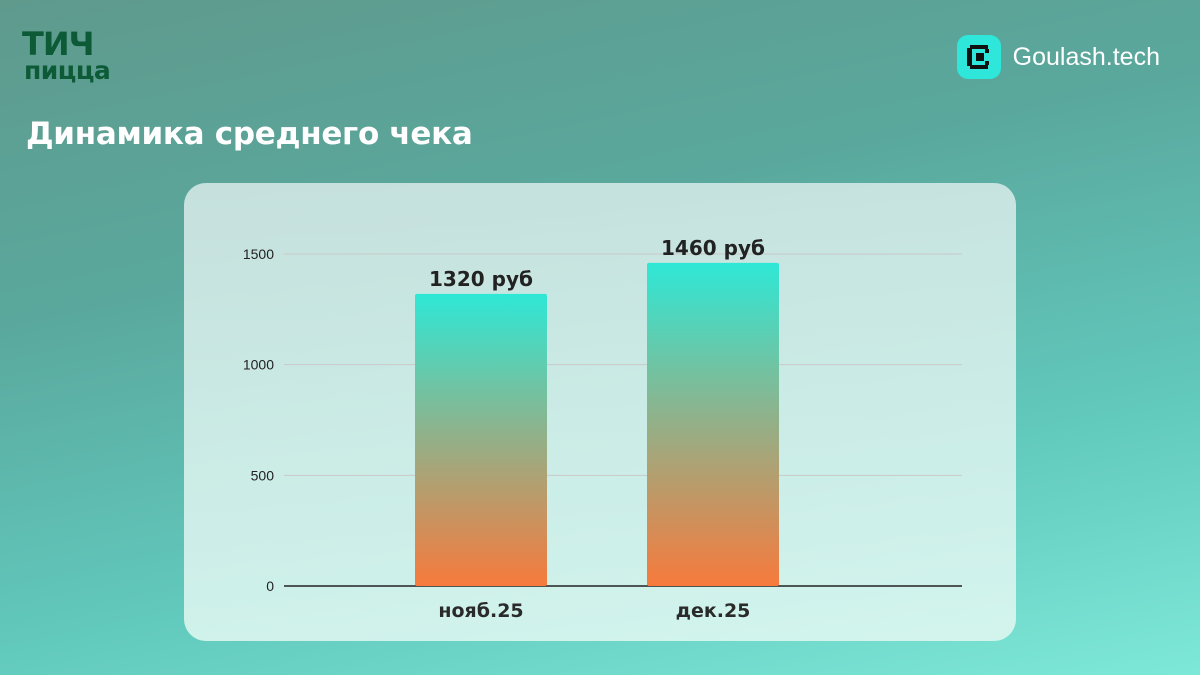  Describe the element at coordinates (713, 248) in the screenshot. I see `bar-value-label: 1460 руб` at that location.